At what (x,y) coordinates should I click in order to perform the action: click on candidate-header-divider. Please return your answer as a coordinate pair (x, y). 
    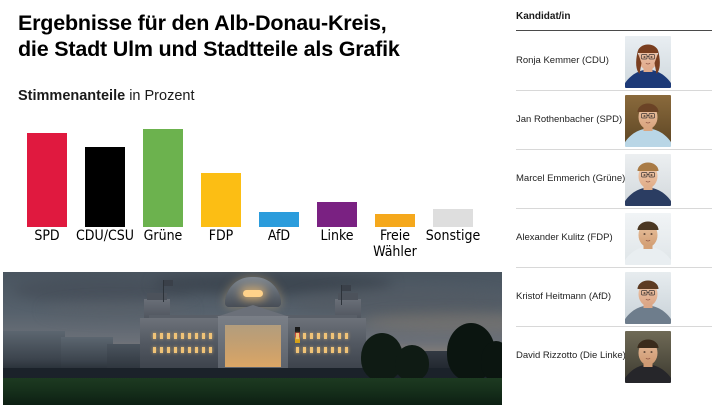
    Looking at the image, I should click on (614, 30).